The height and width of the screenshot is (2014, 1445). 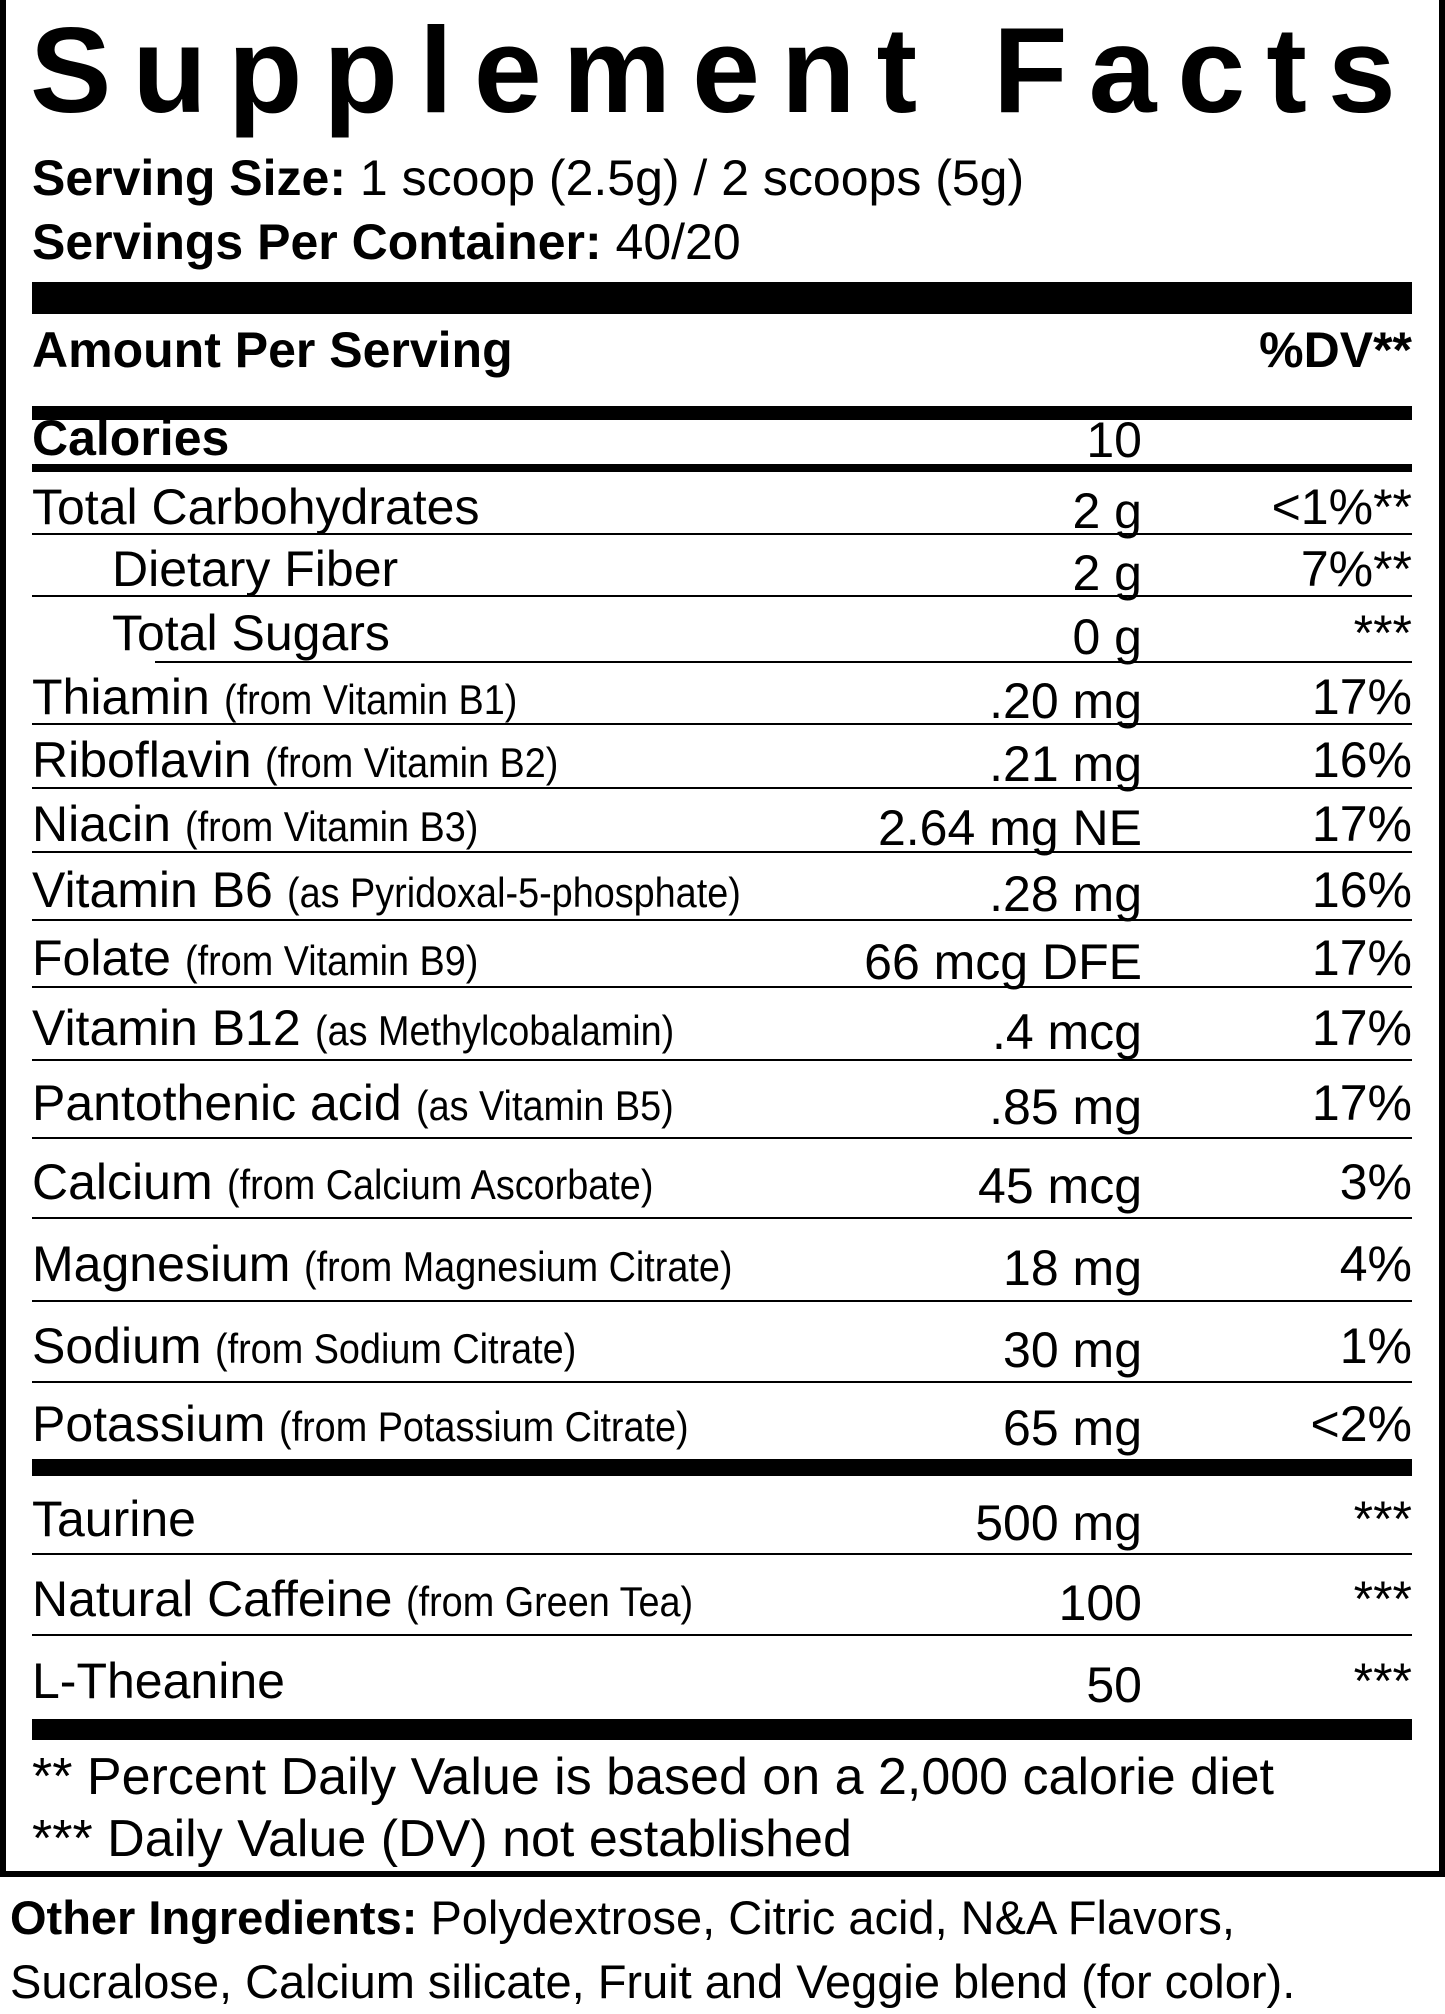 What do you see at coordinates (212, 1599) in the screenshot?
I see `nutrient-label: Natural Caffeine` at bounding box center [212, 1599].